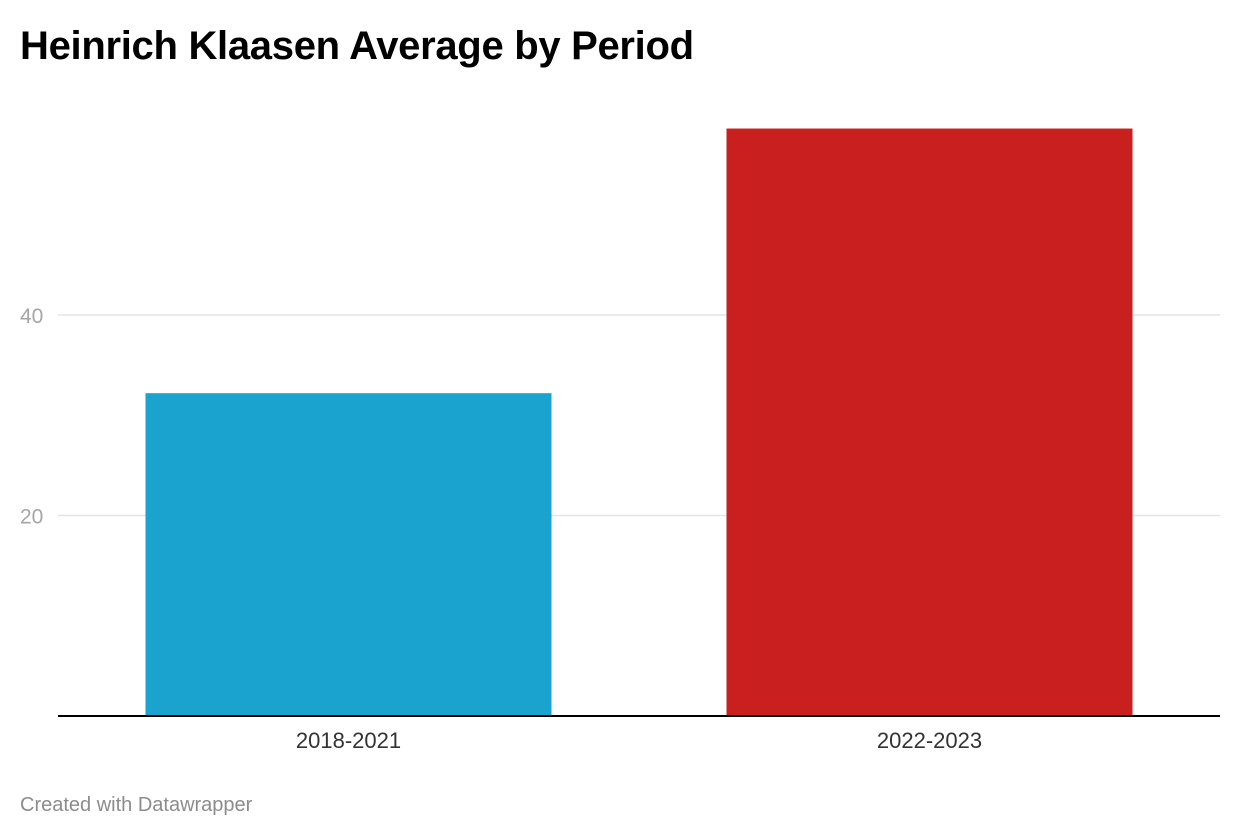 The width and height of the screenshot is (1240, 840). I want to click on chart-title: Heinrich Klaasen Average by Period, so click(357, 46).